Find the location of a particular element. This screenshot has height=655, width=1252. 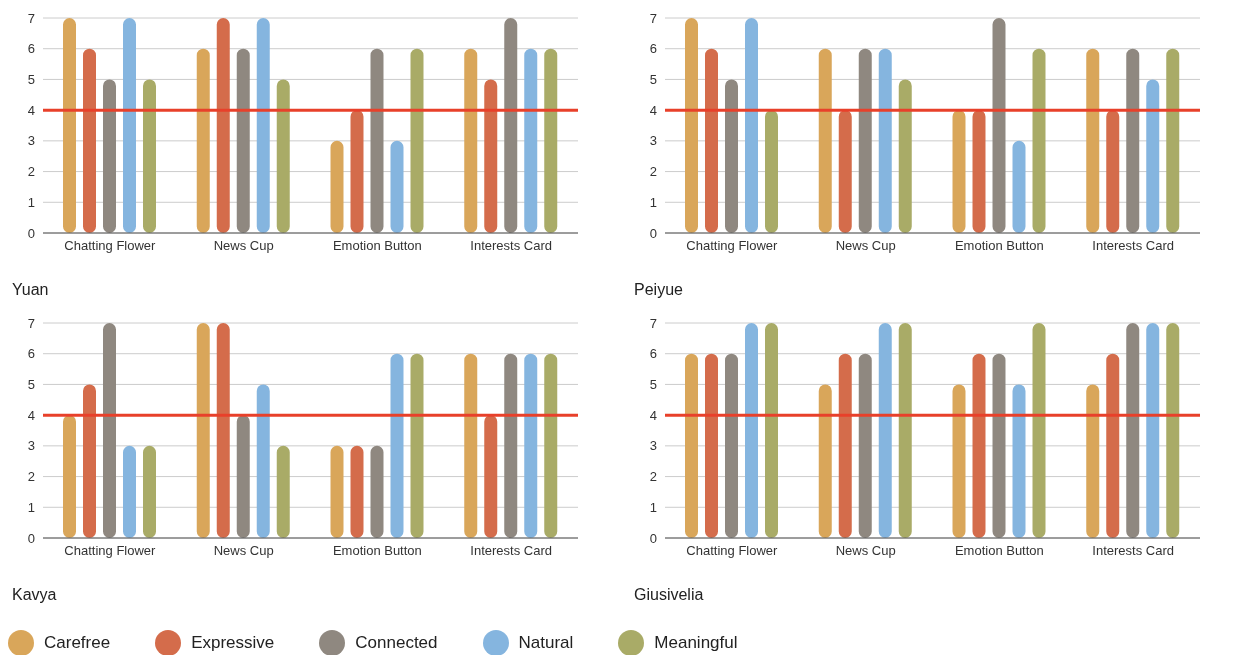

text: Giusivelia is located at coordinates (669, 595).